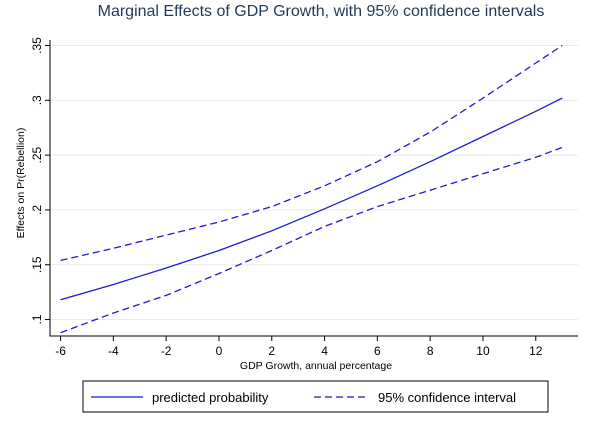 This screenshot has width=592, height=430. Describe the element at coordinates (536, 351) in the screenshot. I see `x-tick-label: 12` at that location.